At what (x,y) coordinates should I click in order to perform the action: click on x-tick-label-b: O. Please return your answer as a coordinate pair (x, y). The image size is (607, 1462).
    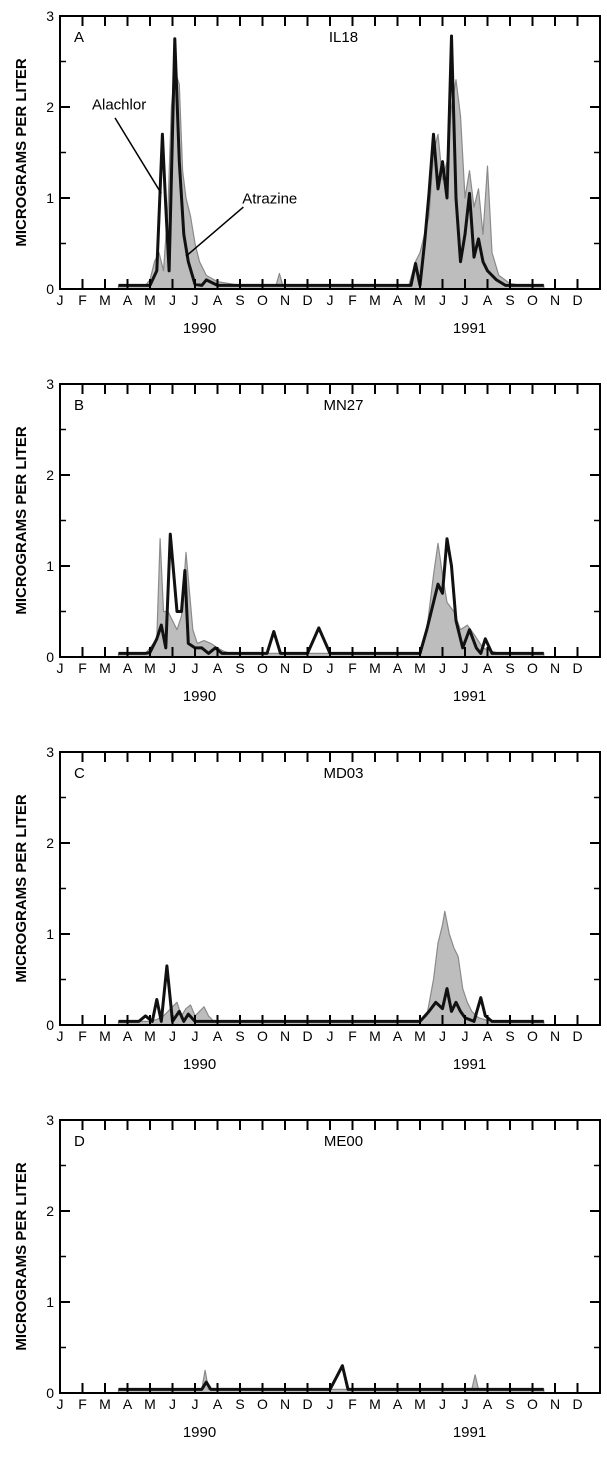
    Looking at the image, I should click on (532, 668).